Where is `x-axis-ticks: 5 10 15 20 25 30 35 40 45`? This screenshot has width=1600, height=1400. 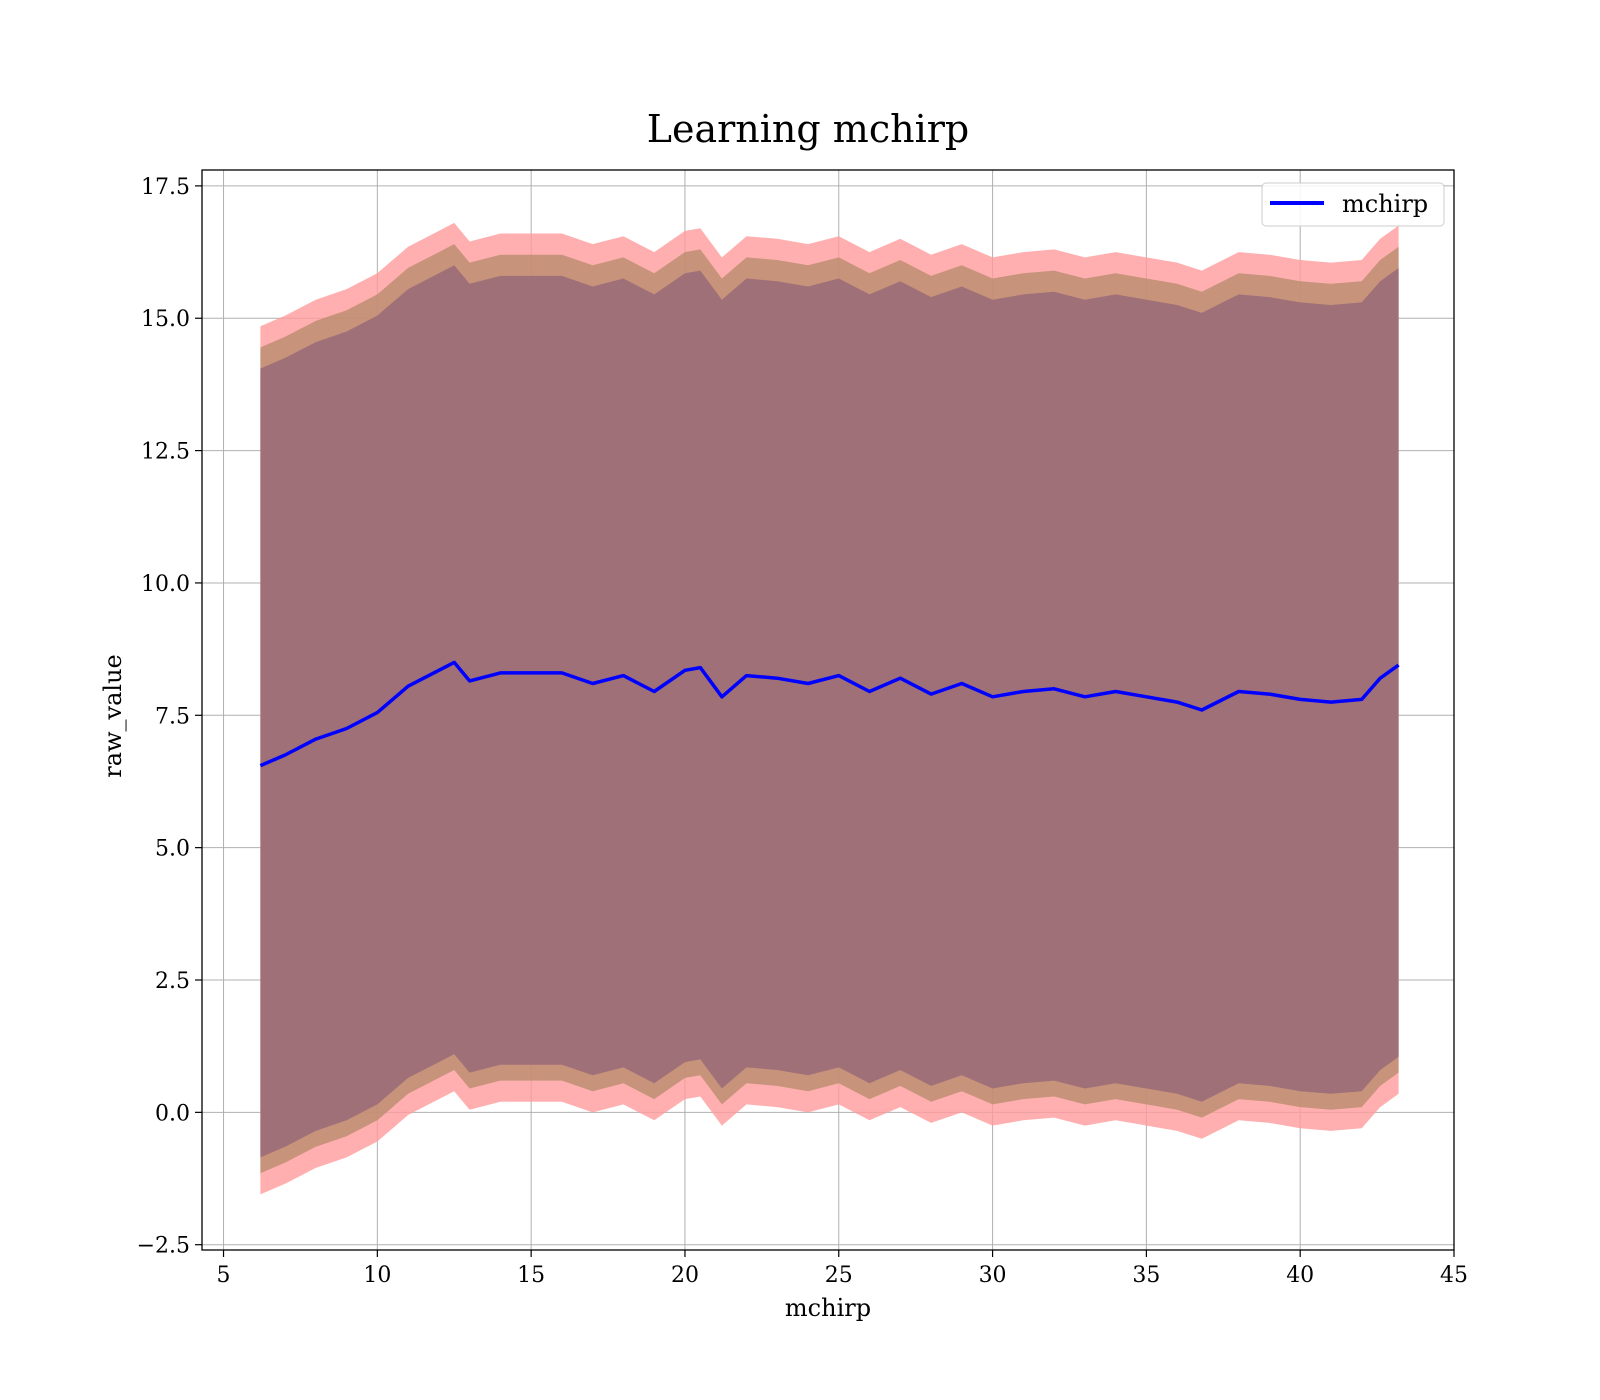 x-axis-ticks: 5 10 15 20 25 30 35 40 45 is located at coordinates (842, 1269).